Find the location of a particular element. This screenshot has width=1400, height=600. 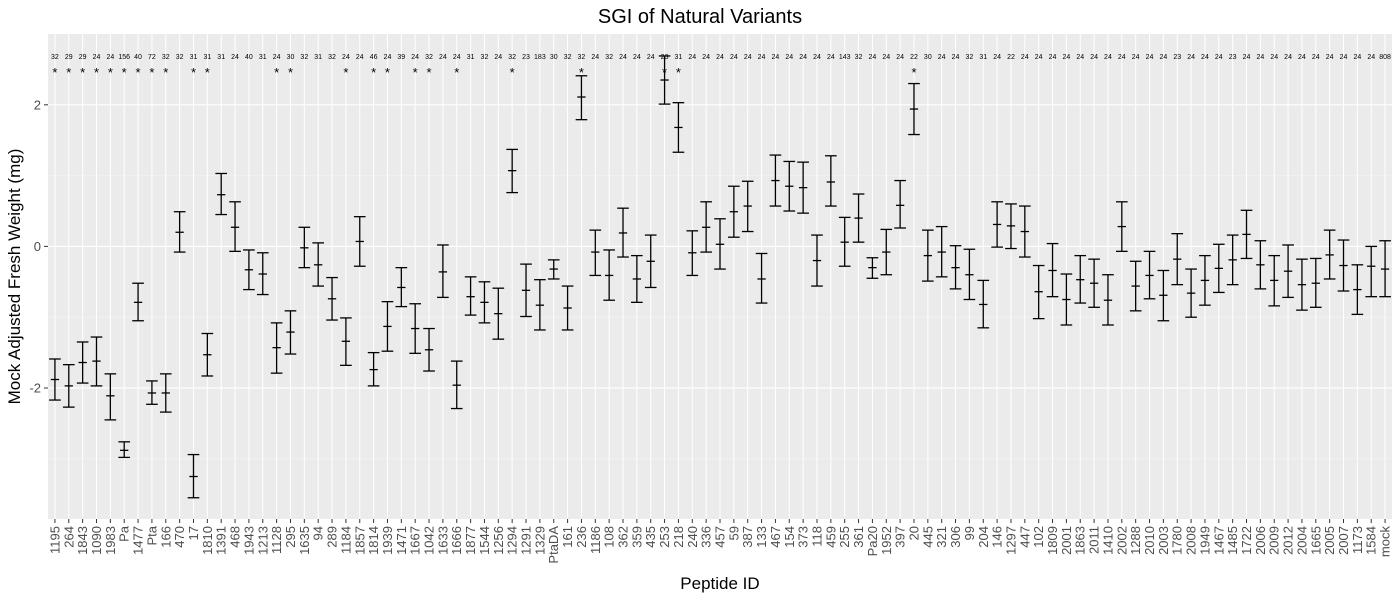

x-tick-label: 218 is located at coordinates (678, 537).